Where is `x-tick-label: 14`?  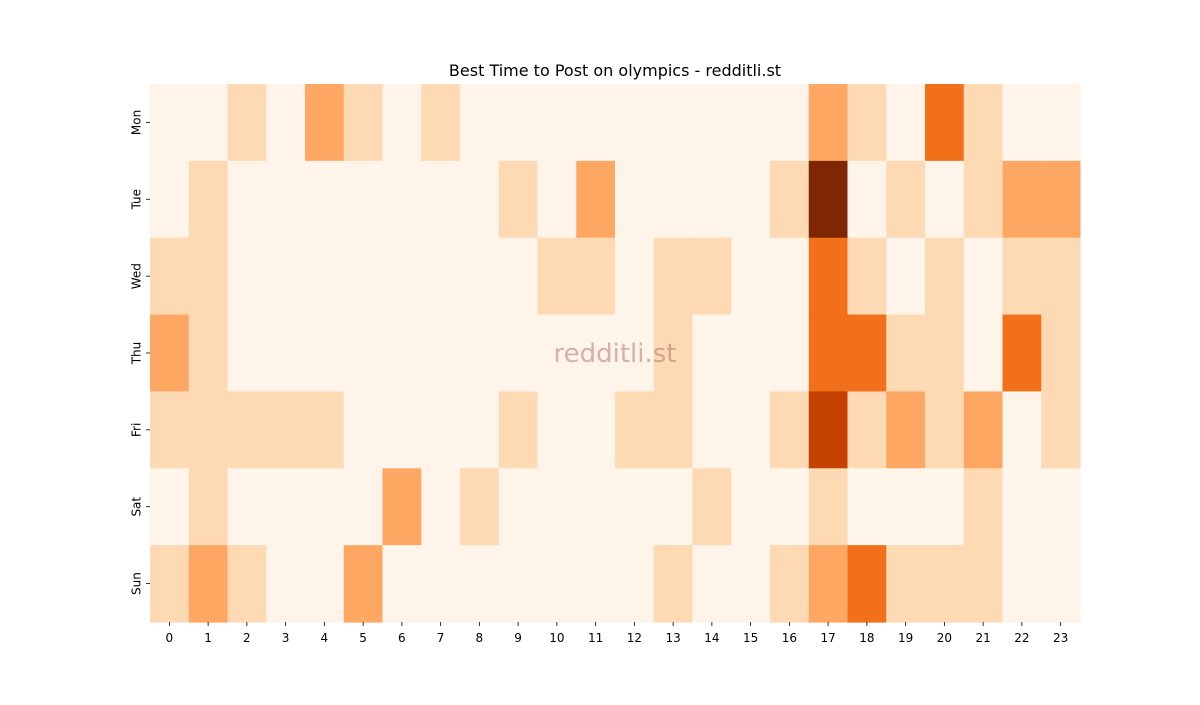
x-tick-label: 14 is located at coordinates (711, 638).